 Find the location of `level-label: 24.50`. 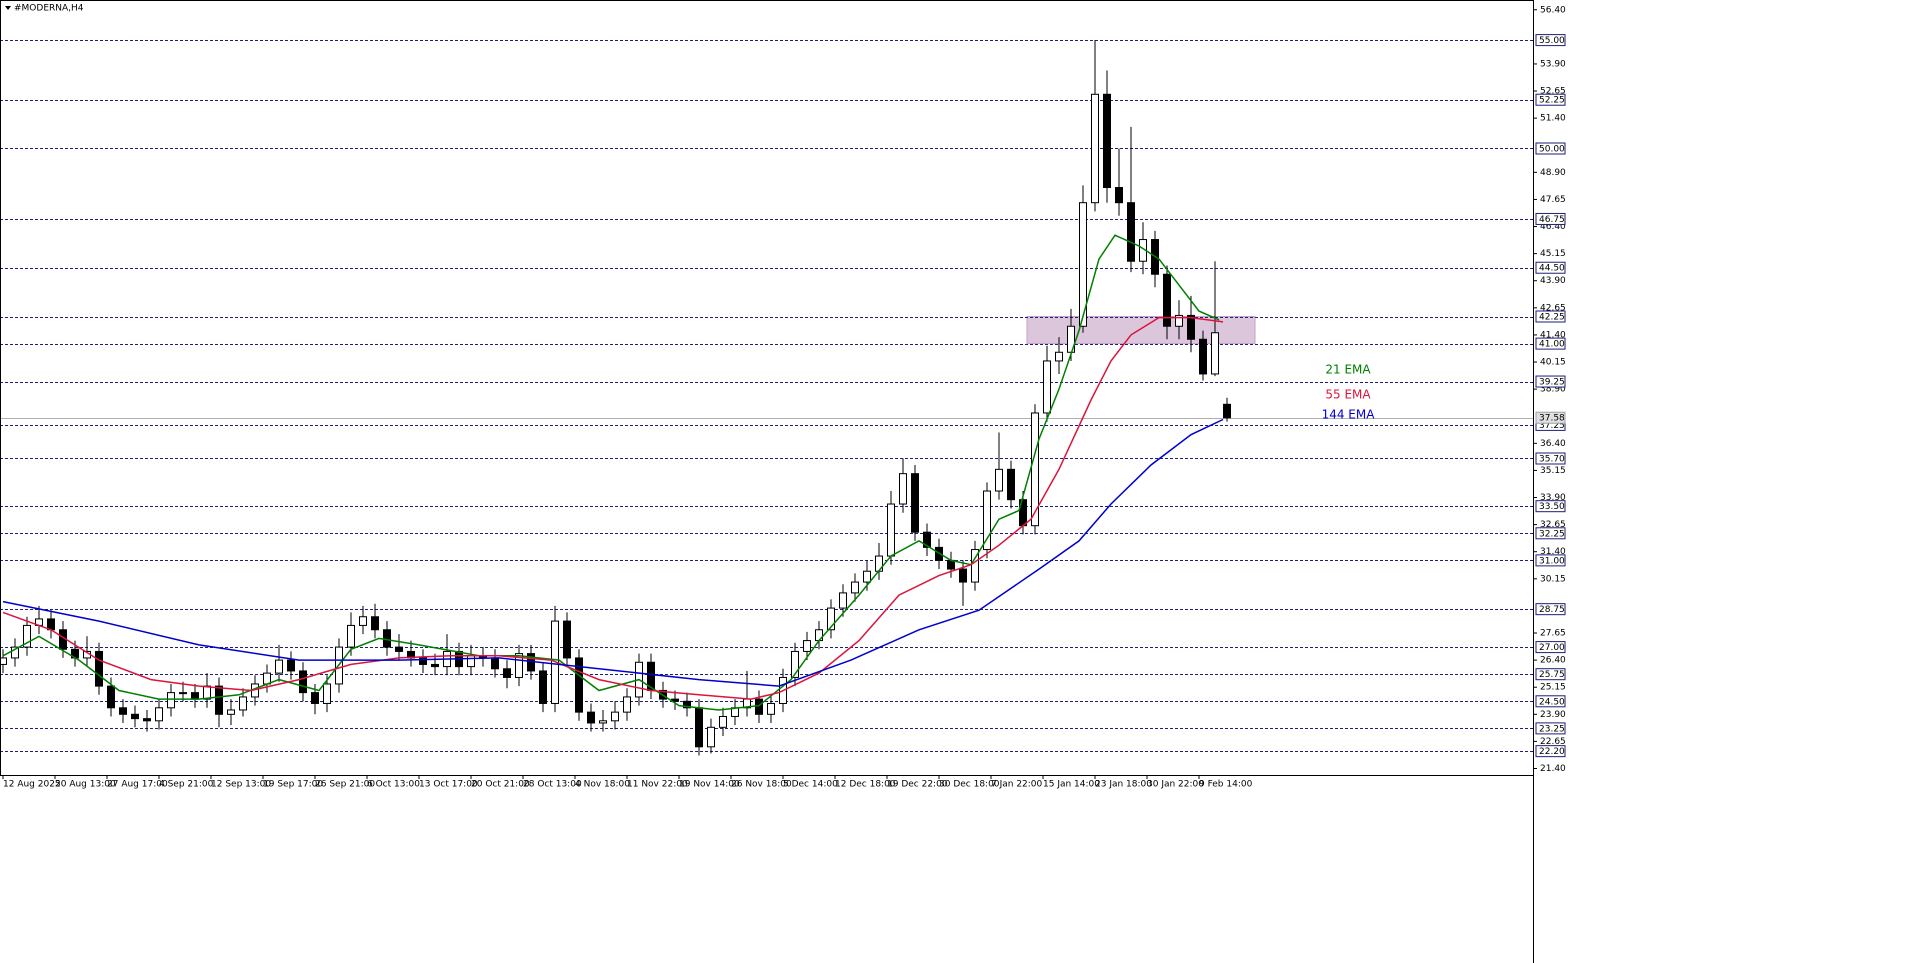

level-label: 24.50 is located at coordinates (1552, 702).